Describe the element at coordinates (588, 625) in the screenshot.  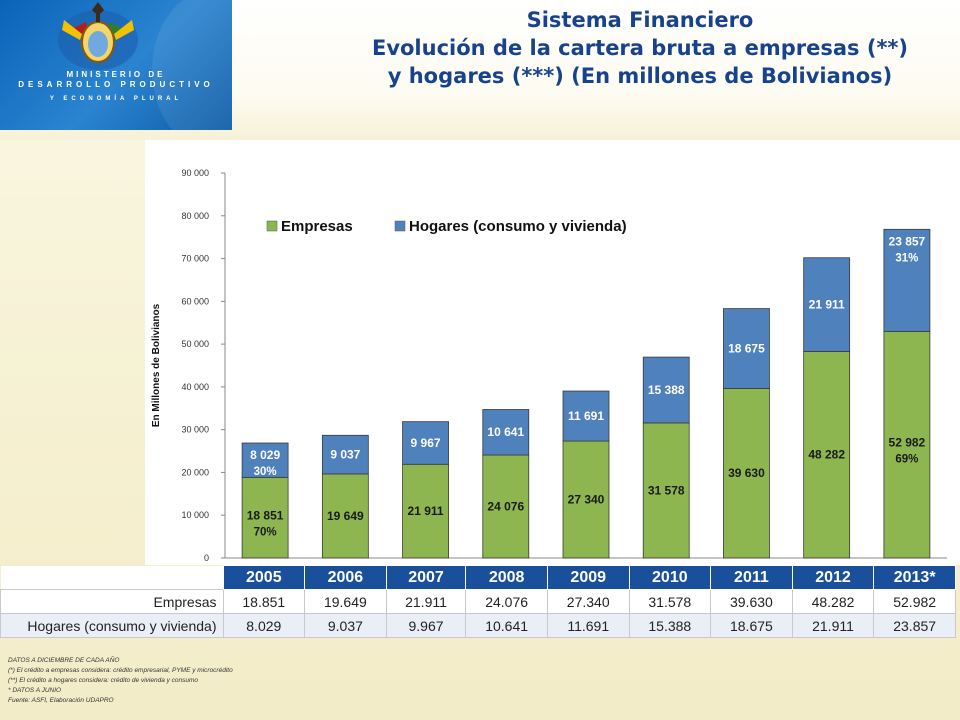
I see `table-cell: 11.691` at that location.